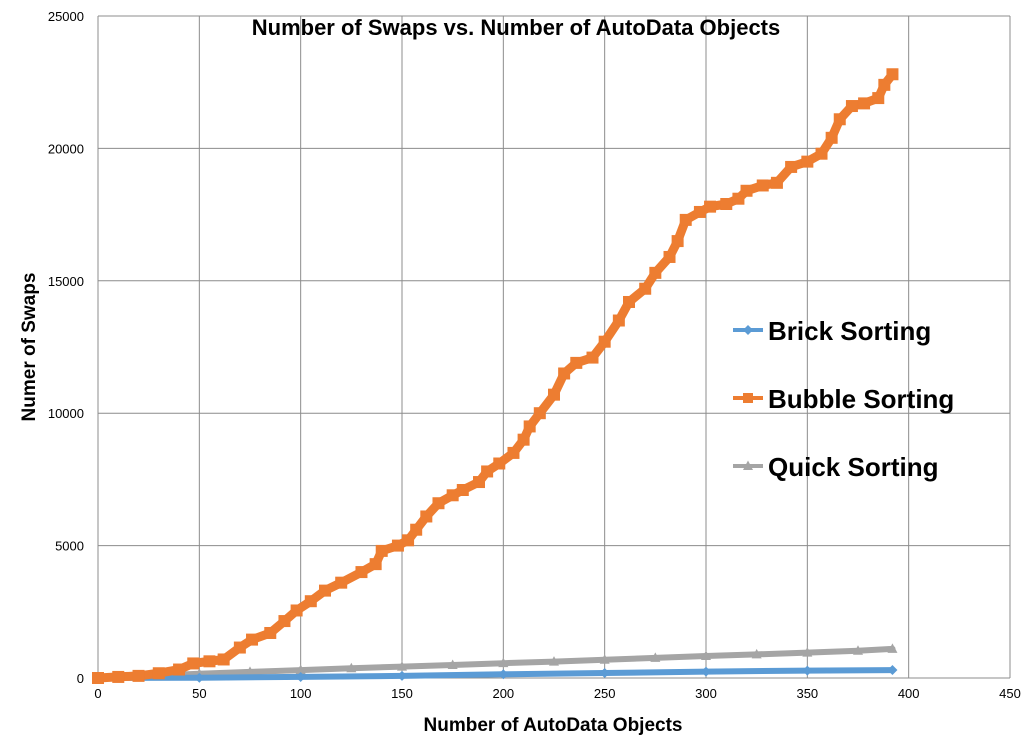  What do you see at coordinates (909, 693) in the screenshot?
I see `x-tick-label: 400` at bounding box center [909, 693].